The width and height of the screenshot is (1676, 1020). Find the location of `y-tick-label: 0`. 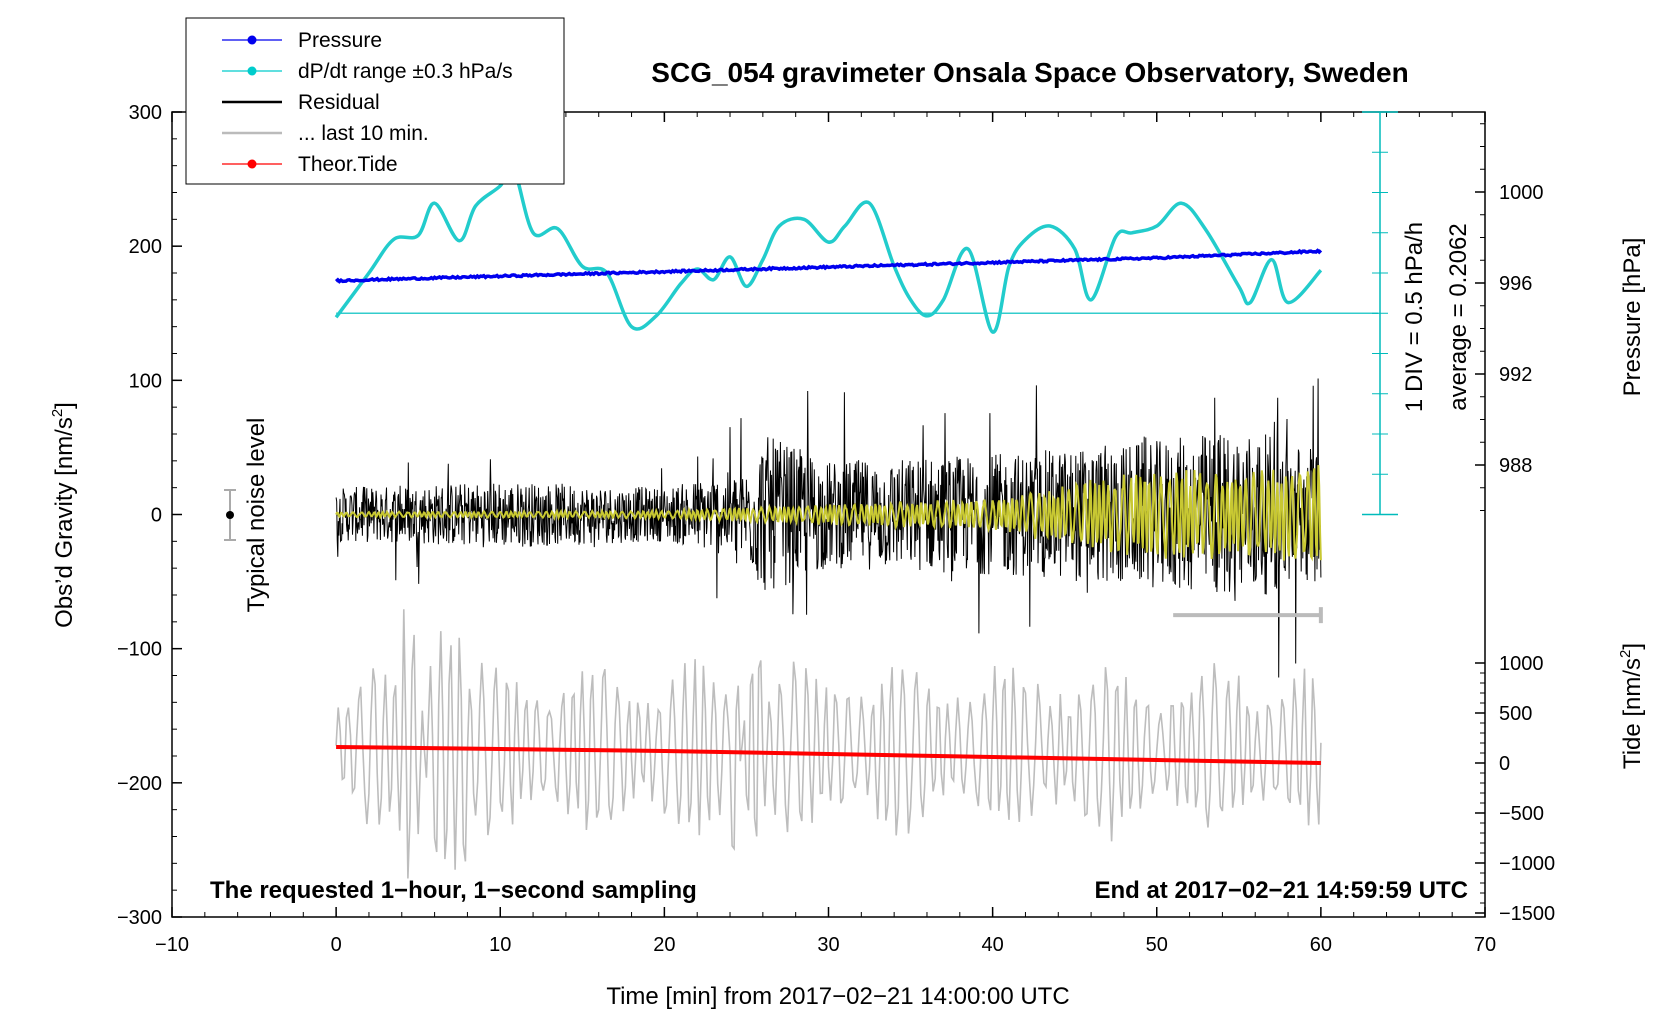

y-tick-label: 0 is located at coordinates (156, 516).